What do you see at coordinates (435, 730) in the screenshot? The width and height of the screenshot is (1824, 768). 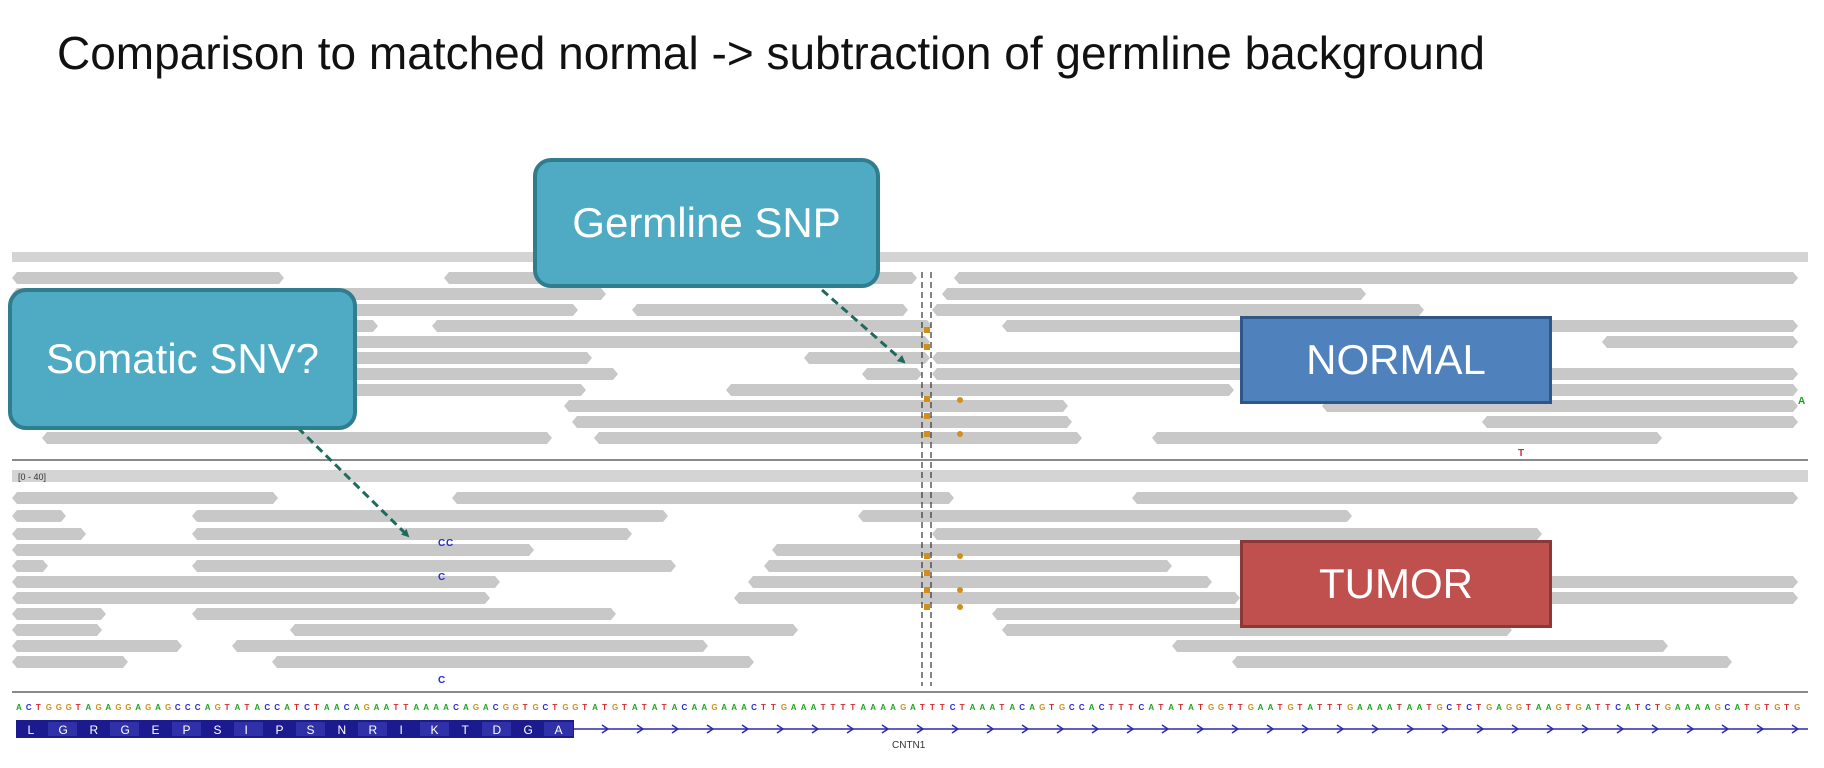 I see `amino-acid: K` at bounding box center [435, 730].